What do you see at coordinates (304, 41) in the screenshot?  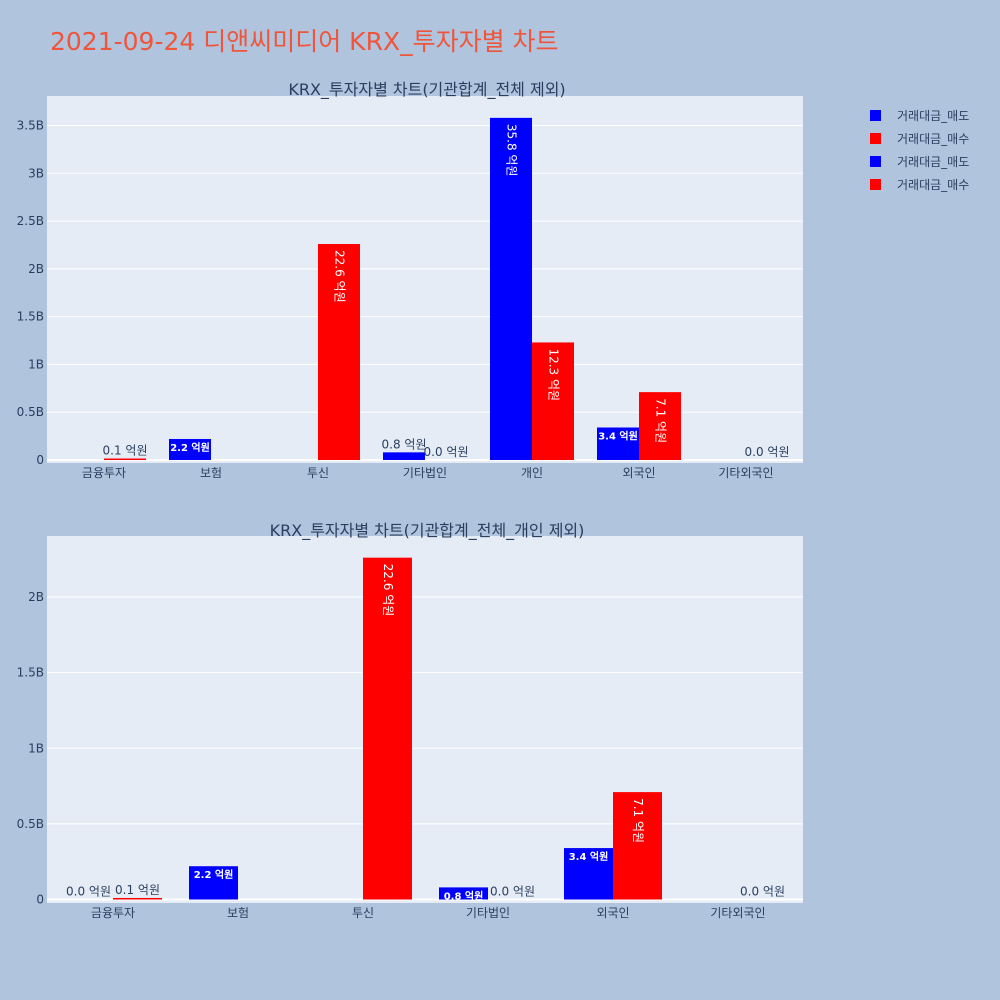 I see `page-title: 2021-09-24 디앤씨미디어 KRX_투자자별 차트` at bounding box center [304, 41].